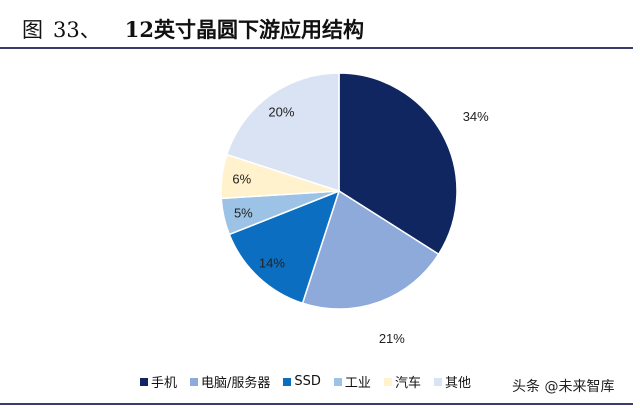 The image size is (640, 408). Describe the element at coordinates (244, 29) in the screenshot. I see `chart-title: 12英寸晶圆下游应用结构` at that location.